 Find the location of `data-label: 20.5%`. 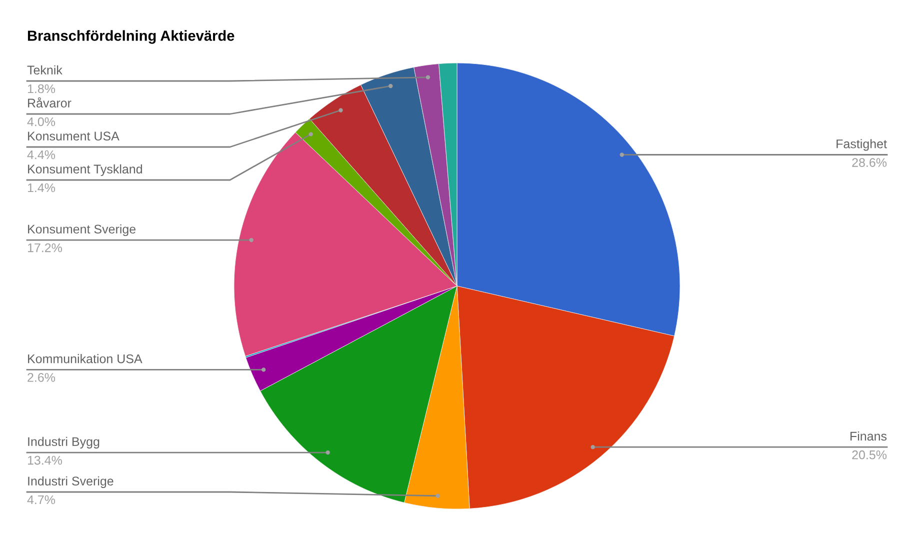

data-label: 20.5% is located at coordinates (869, 455).